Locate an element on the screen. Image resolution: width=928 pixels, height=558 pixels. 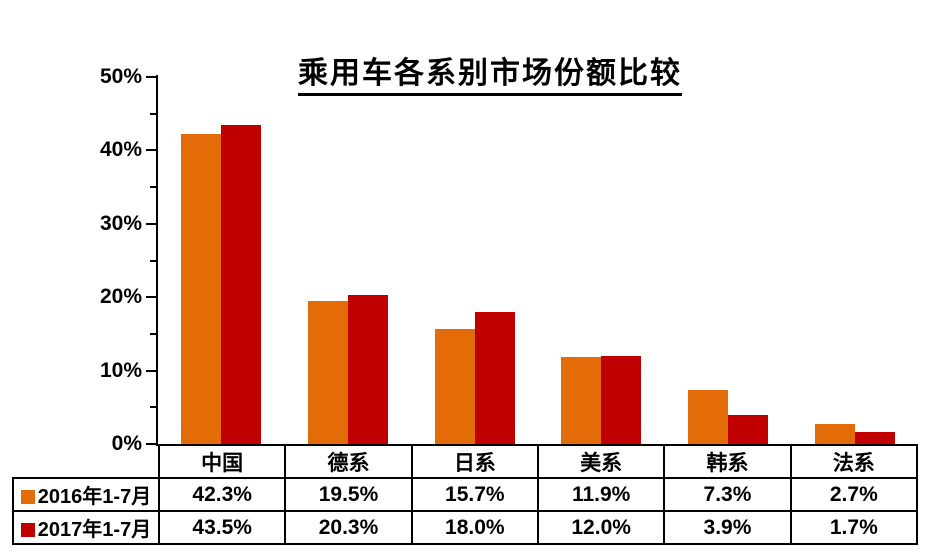
chart-title: 乘用车各系别市场份额比较 is located at coordinates (490, 72).